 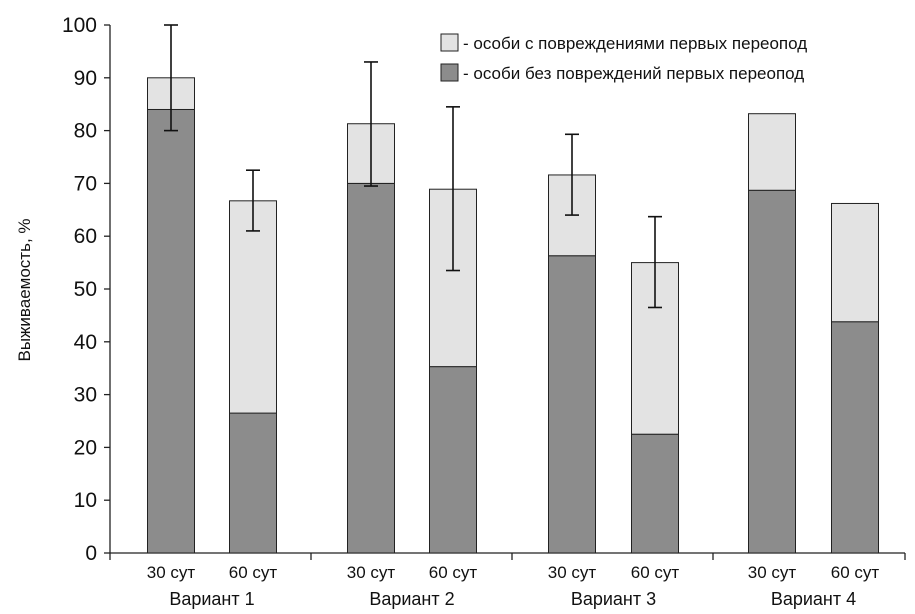 I want to click on y-tick-label: 20, so click(x=85, y=447).